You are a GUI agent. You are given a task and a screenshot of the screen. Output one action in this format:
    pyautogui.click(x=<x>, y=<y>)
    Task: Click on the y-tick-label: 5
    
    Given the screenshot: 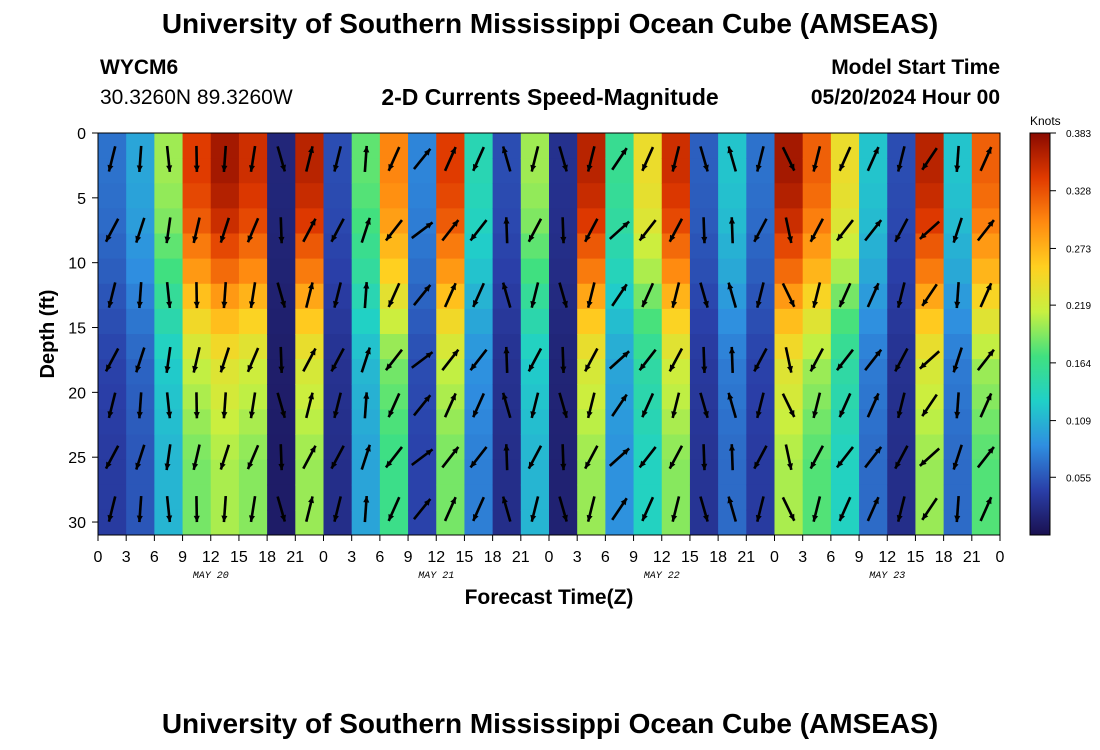 What is the action you would take?
    pyautogui.click(x=81, y=199)
    